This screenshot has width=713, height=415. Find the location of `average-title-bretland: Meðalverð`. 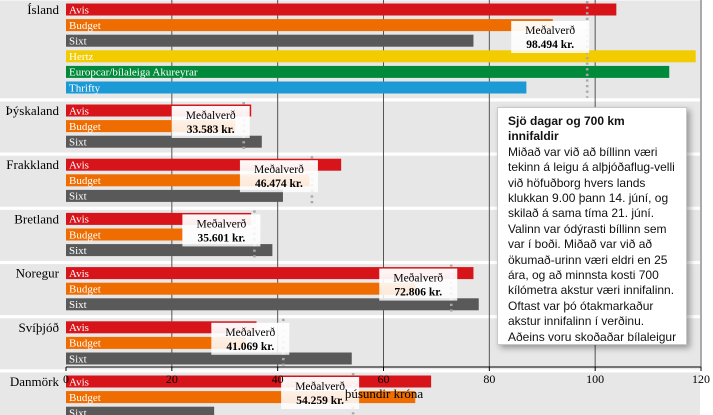

average-title-bretland: Meðalverð is located at coordinates (221, 223).